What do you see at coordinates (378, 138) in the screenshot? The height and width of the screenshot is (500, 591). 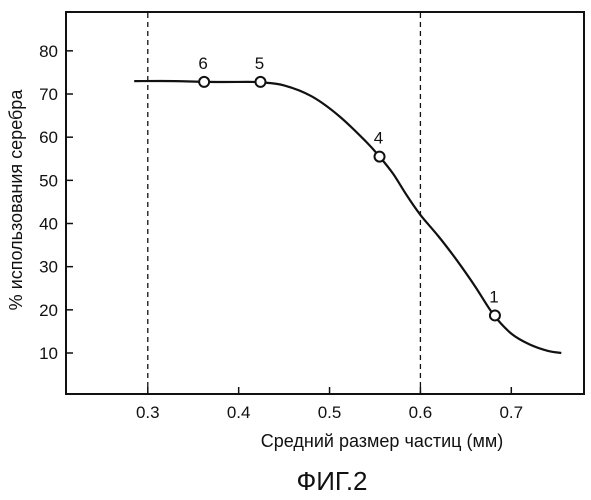 I see `data-point-label-4: 4` at bounding box center [378, 138].